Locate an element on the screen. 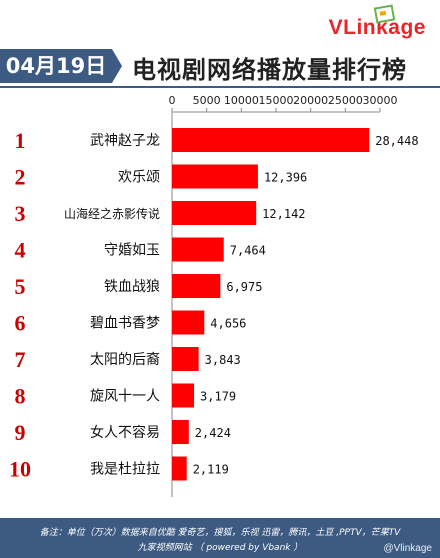  rank-number: 8 is located at coordinates (20, 396).